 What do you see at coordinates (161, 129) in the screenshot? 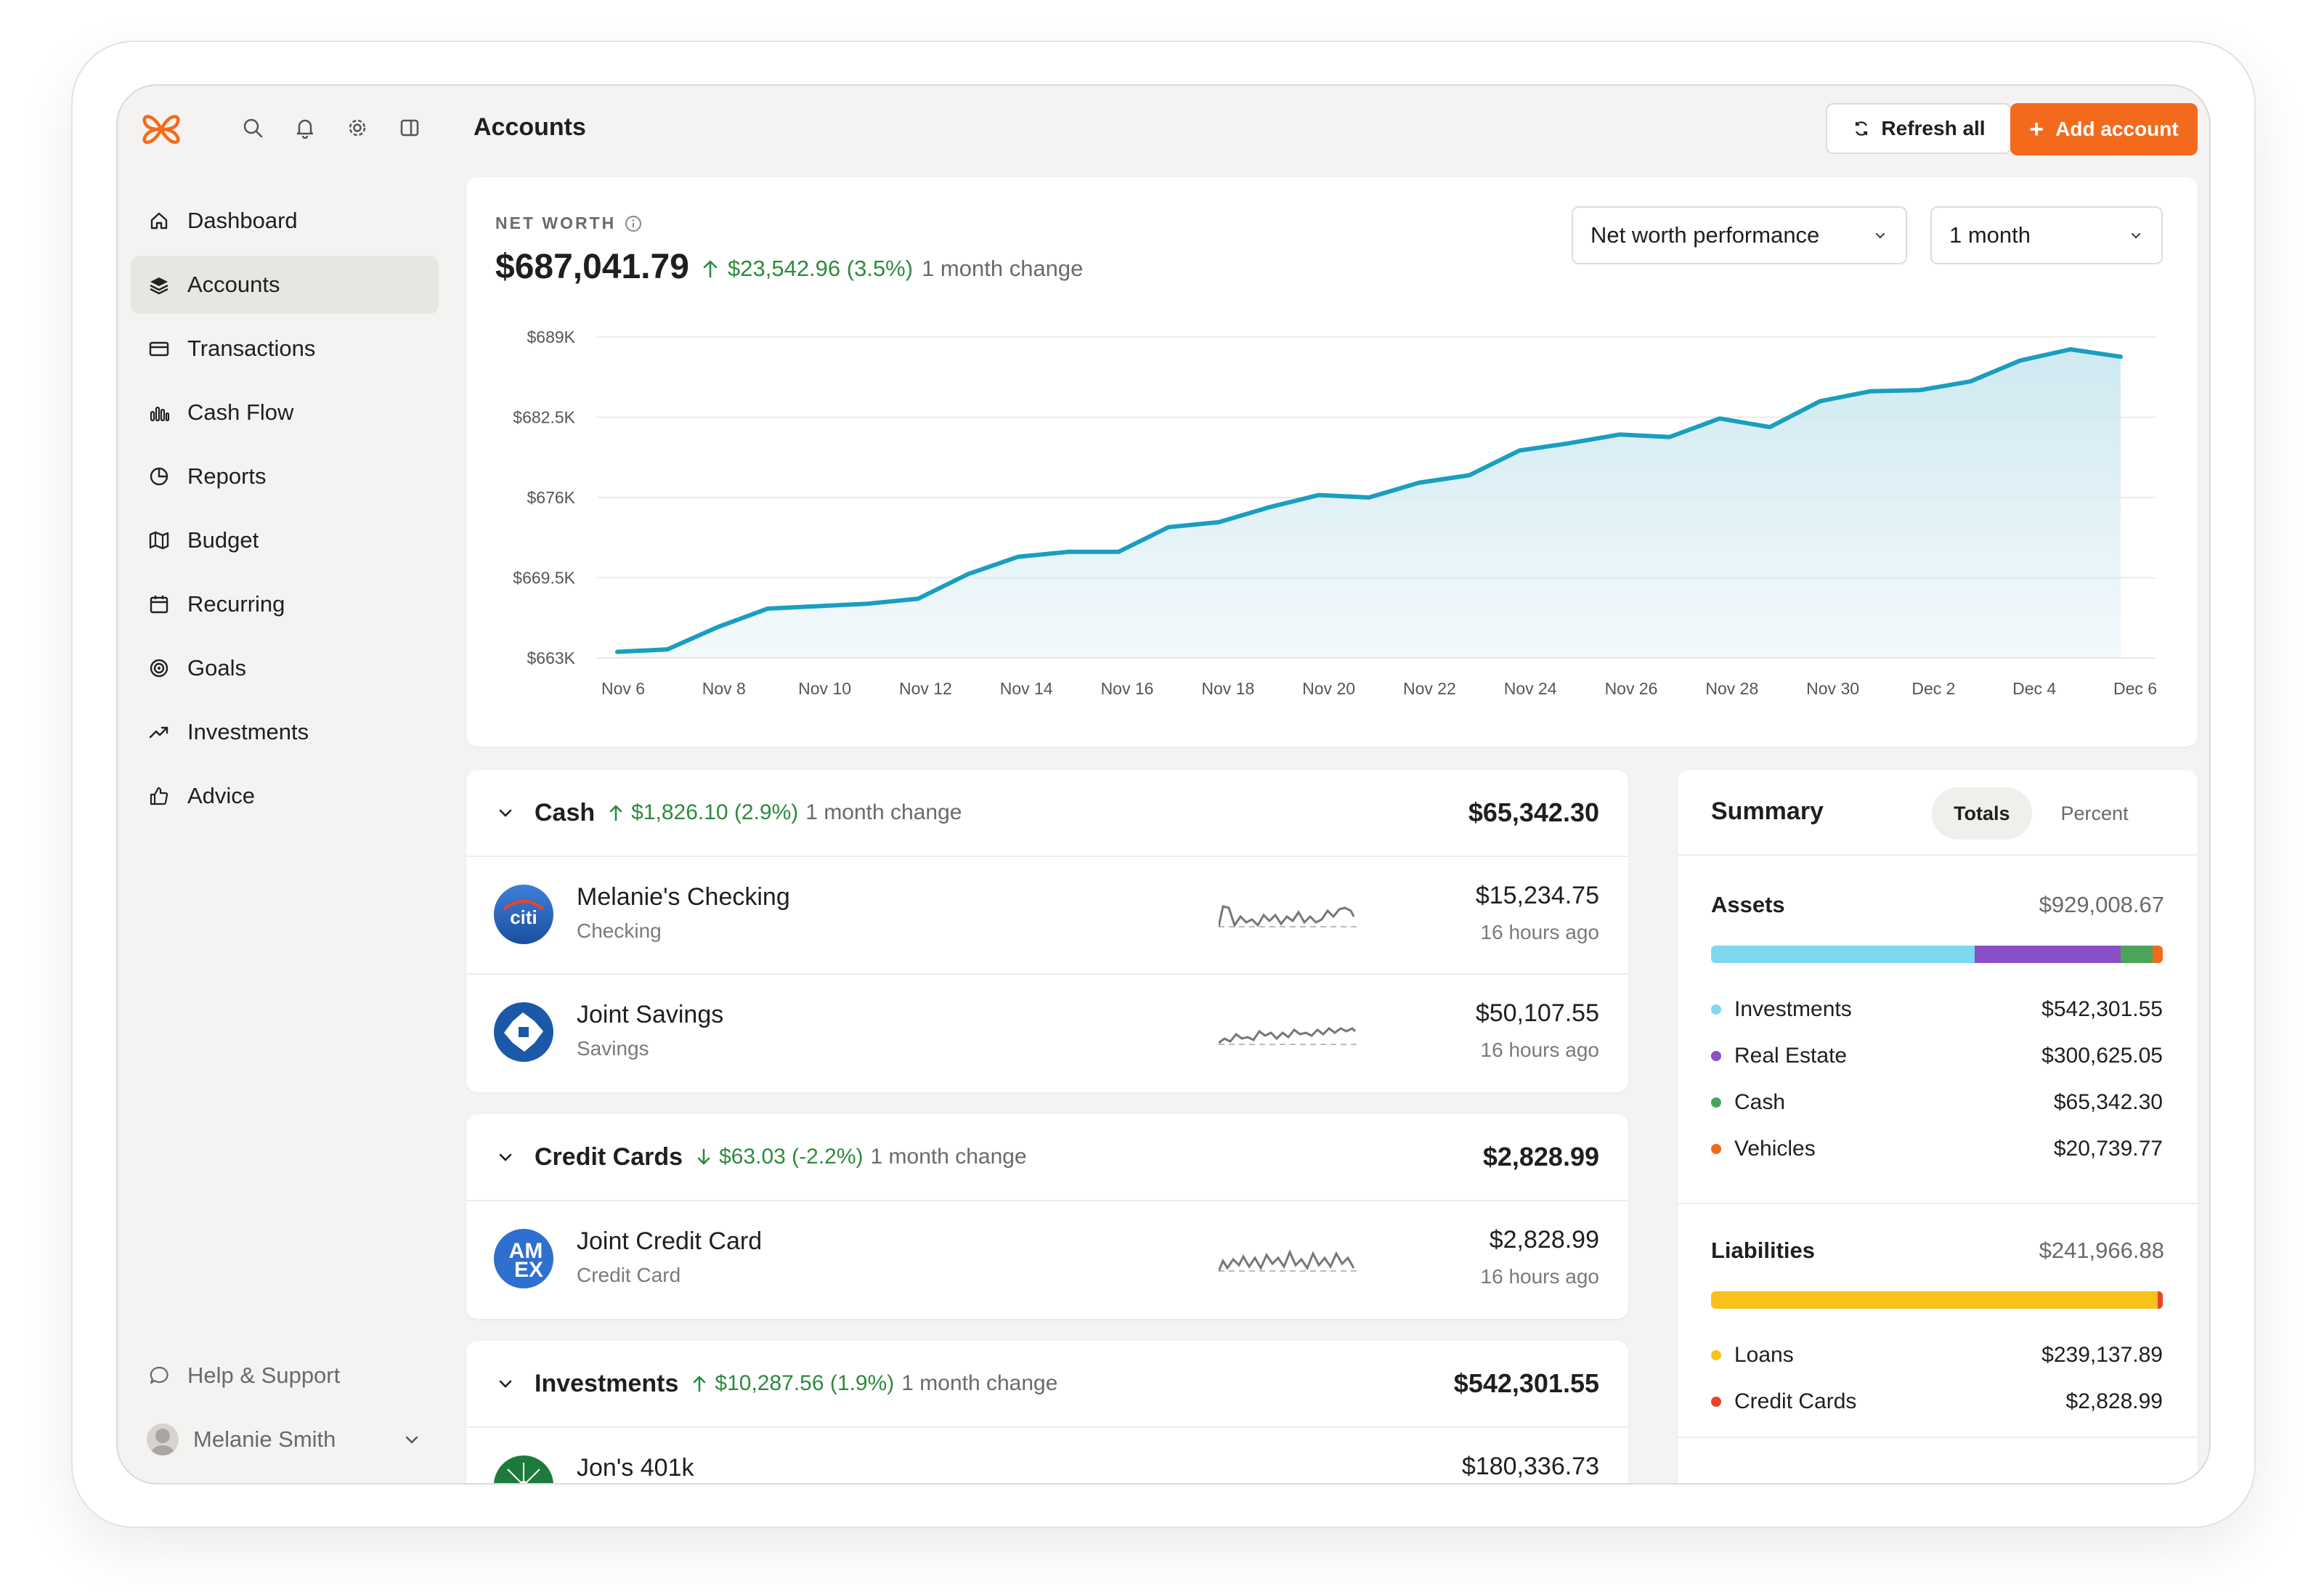
I see `app-logo-icon` at bounding box center [161, 129].